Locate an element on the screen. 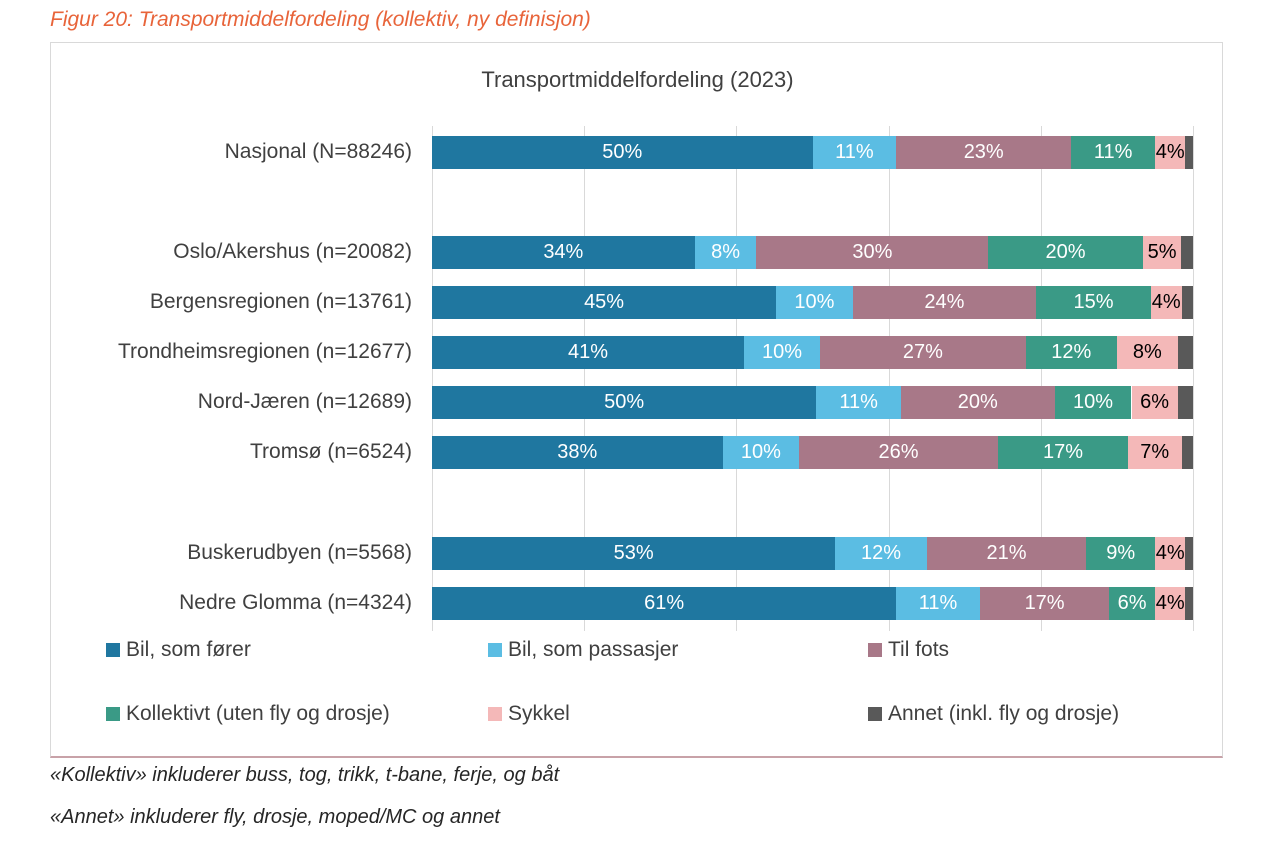 The image size is (1280, 853). legend-label: Annet (inkl. fly og drosje) is located at coordinates (1004, 713).